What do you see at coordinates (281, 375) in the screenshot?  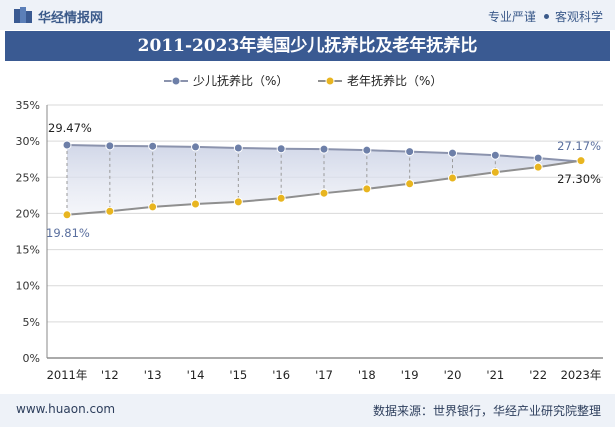 I see `x-tick-label: '16` at bounding box center [281, 375].